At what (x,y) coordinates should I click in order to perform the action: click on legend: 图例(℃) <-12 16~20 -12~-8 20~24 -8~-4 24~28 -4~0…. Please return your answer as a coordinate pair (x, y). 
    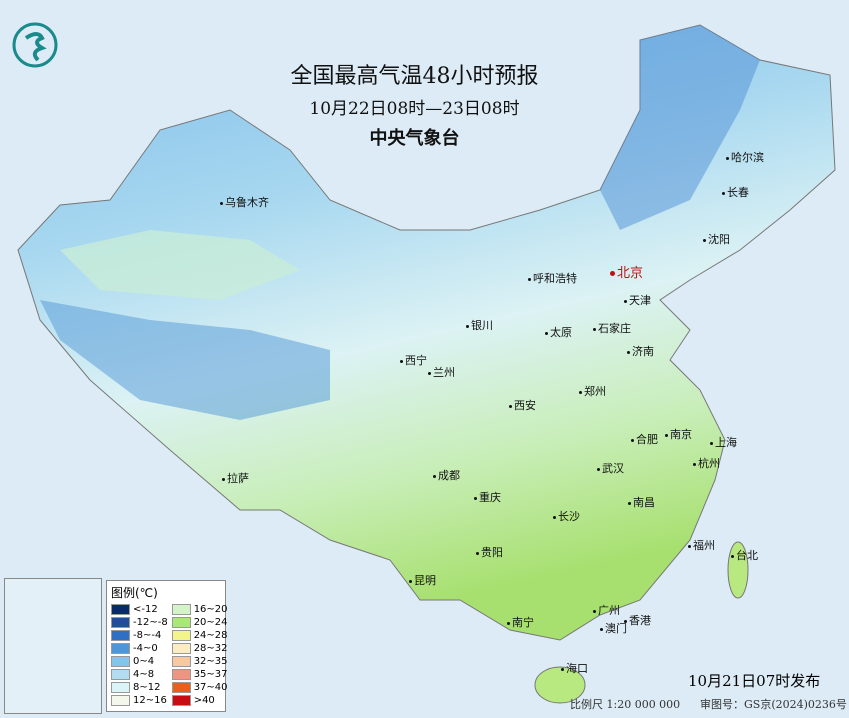
    Looking at the image, I should click on (167, 646).